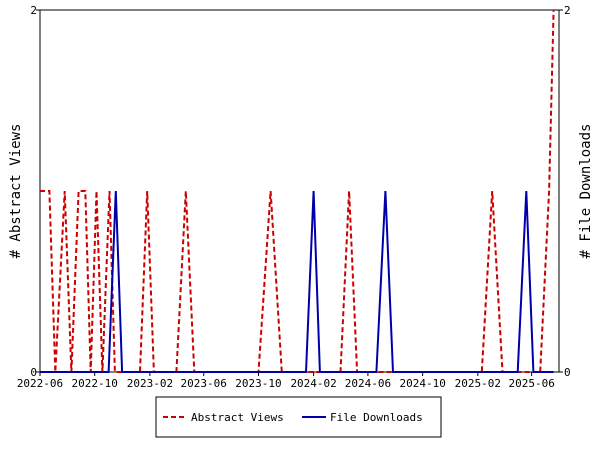 The width and height of the screenshot is (600, 450). Describe the element at coordinates (376, 417) in the screenshot. I see `legend-label-file-downloads: File Downloads` at that location.